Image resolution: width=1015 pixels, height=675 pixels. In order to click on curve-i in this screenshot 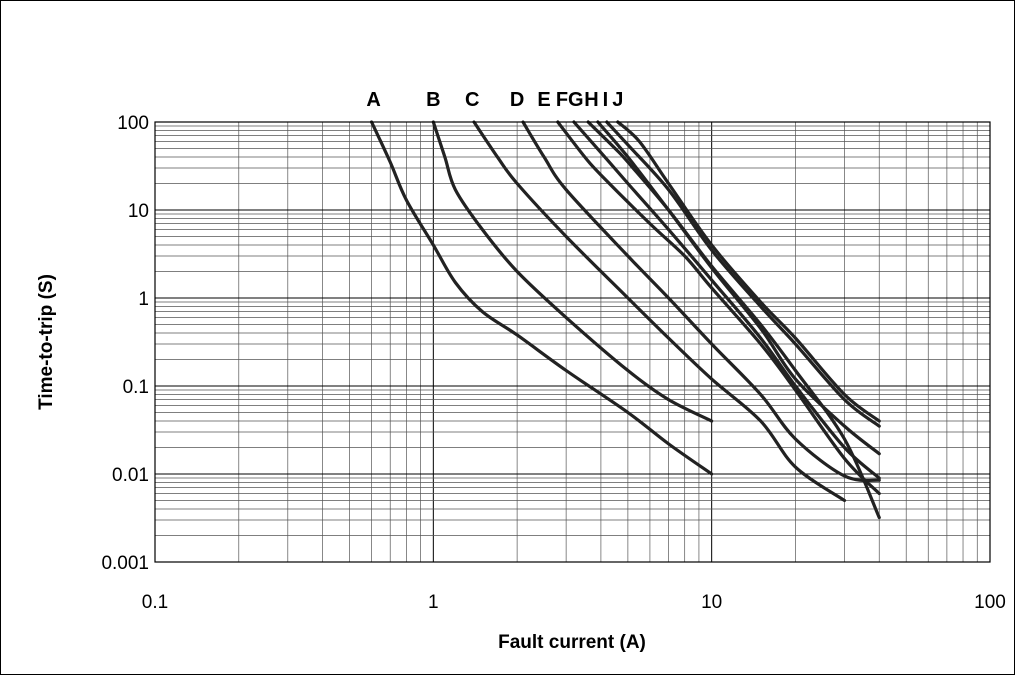, I will do `click(743, 274)`.